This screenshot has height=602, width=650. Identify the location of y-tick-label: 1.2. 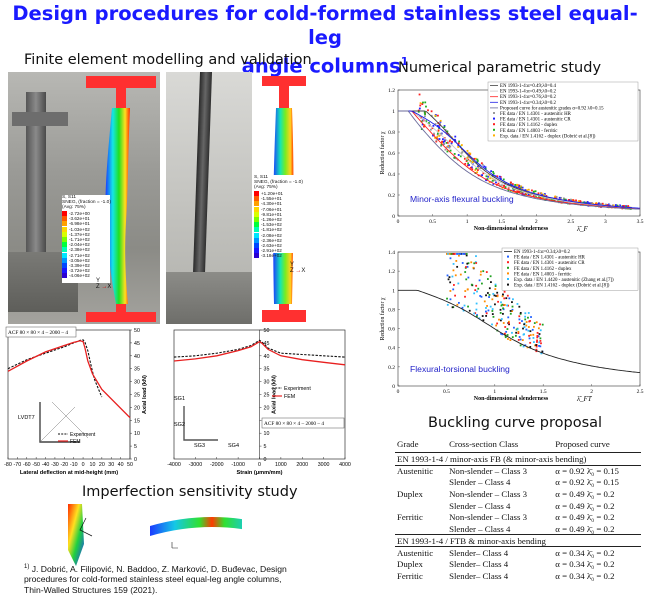
(391, 91).